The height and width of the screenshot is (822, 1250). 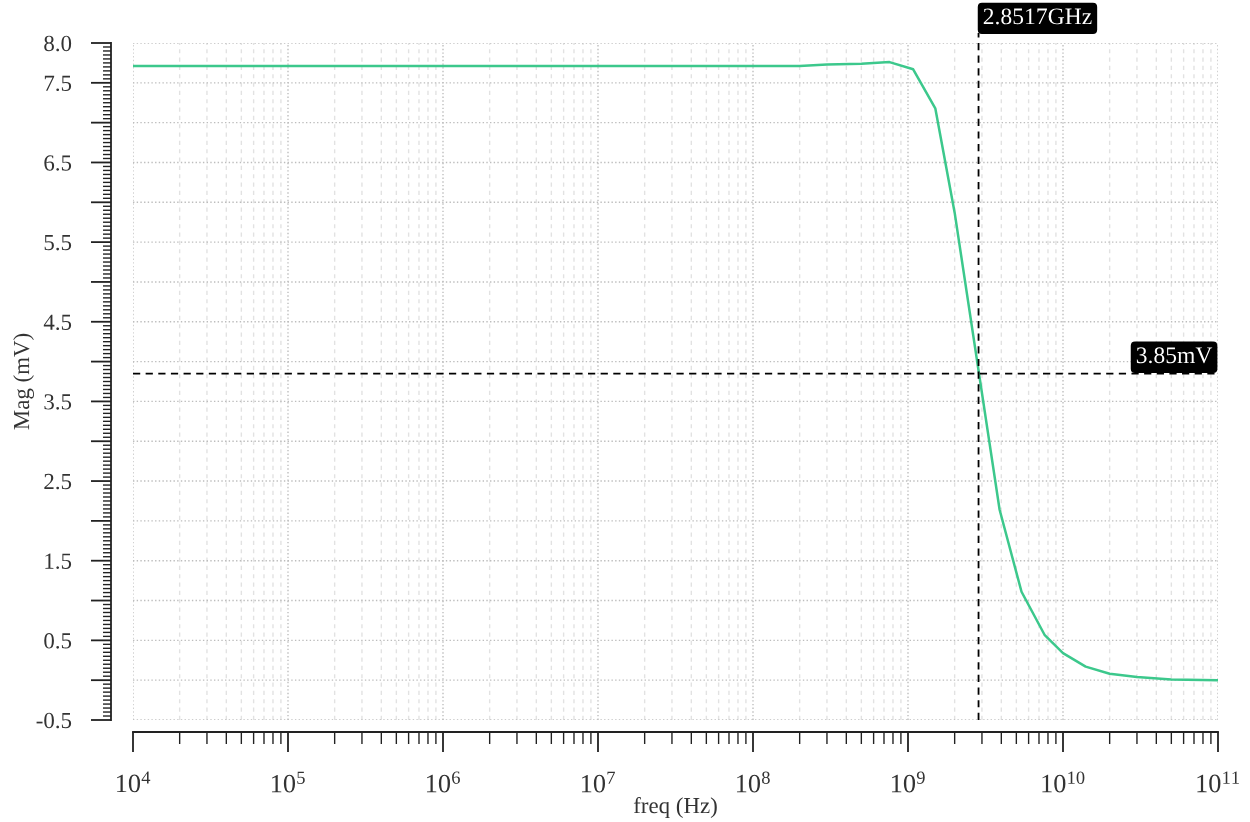 I want to click on y-tick-label: 2.5, so click(x=58, y=481).